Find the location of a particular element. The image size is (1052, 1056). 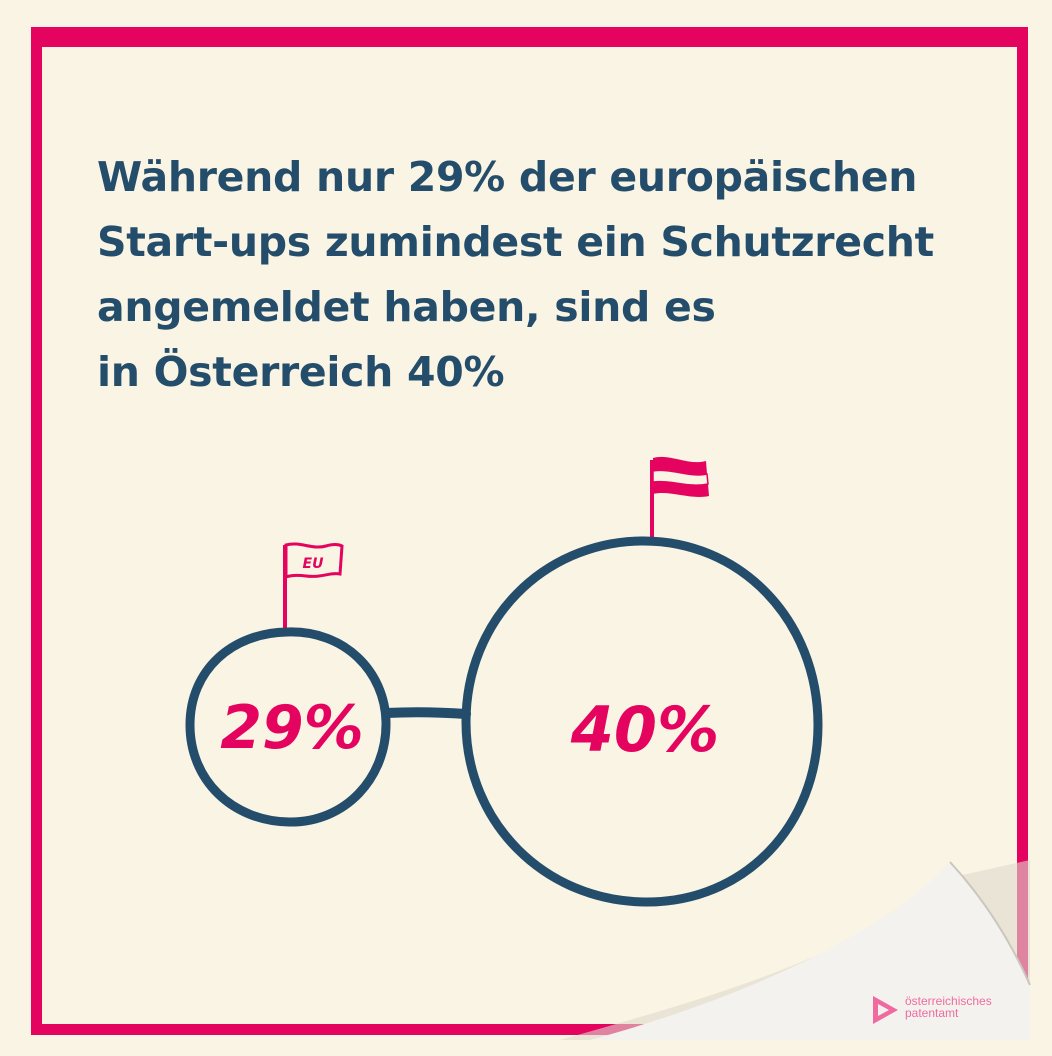

logo-icon-spacer is located at coordinates (885, 1009).